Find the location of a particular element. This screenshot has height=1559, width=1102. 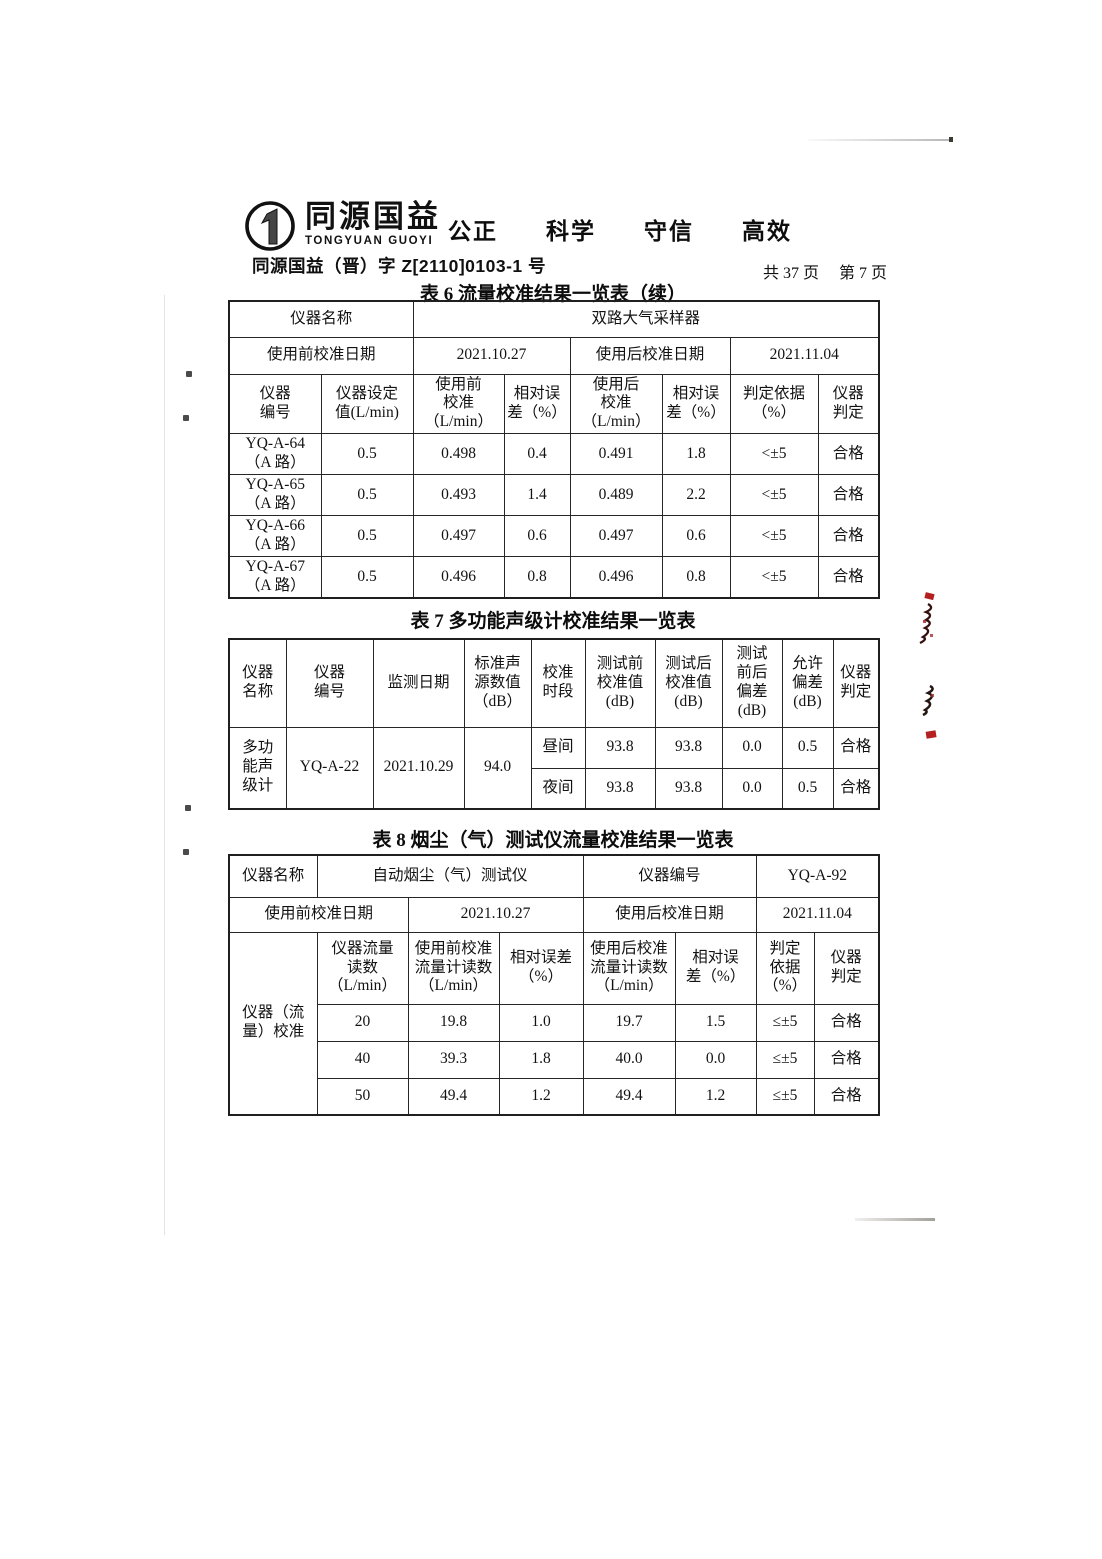

table-row: 夜间 93.8 93.8 0.0 0.5 合格 is located at coordinates (554, 788).